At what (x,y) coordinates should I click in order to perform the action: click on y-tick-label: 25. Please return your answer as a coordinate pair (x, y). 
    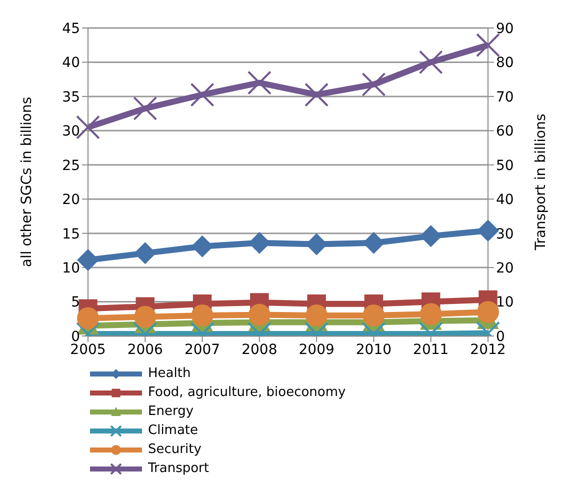
    Looking at the image, I should click on (71, 166).